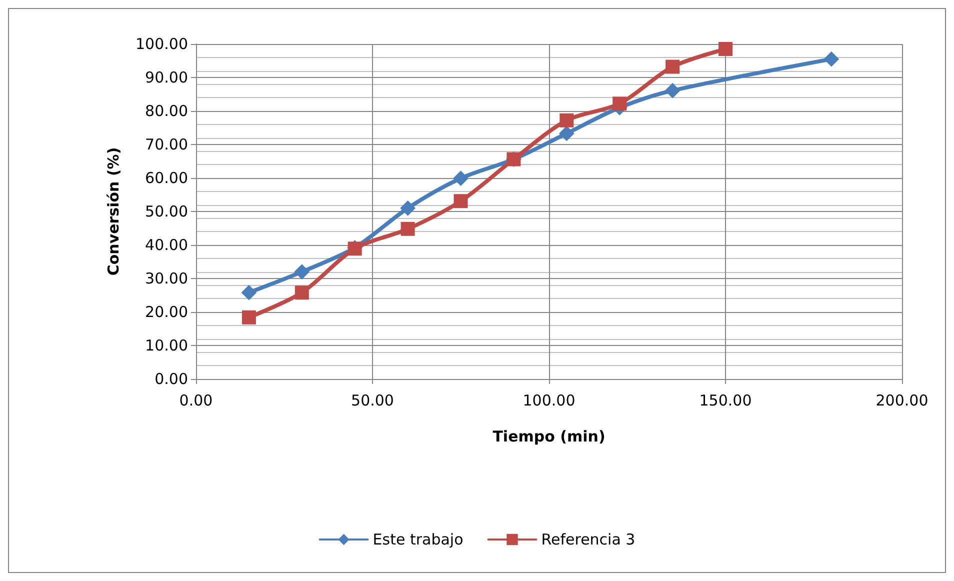 The image size is (954, 581). I want to click on y-tick-label: 90.00, so click(166, 77).